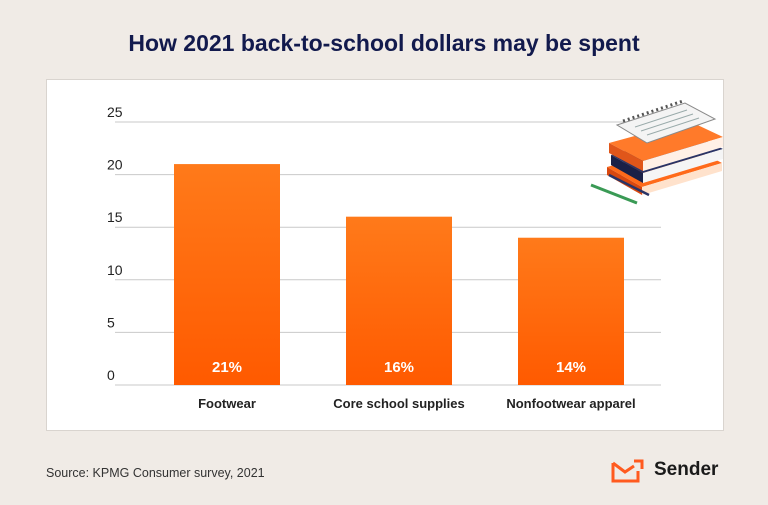  What do you see at coordinates (627, 471) in the screenshot?
I see `envelope-check-icon` at bounding box center [627, 471].